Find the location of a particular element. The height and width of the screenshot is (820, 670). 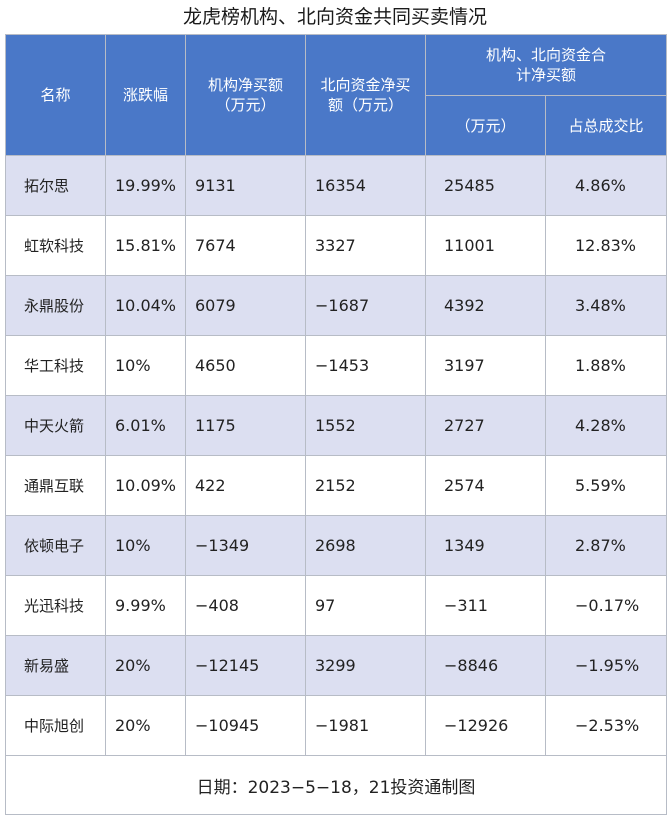

page-title: 龙虎榜机构、北向资金共同买卖情况 is located at coordinates (334, 17).